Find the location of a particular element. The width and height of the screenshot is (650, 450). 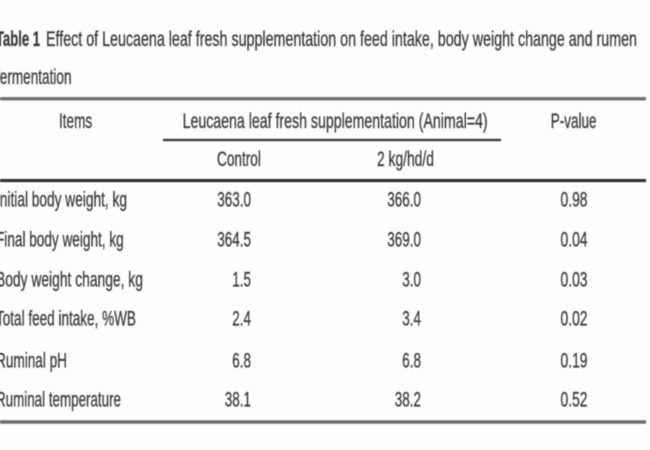

svg-text: Body weight change, kg is located at coordinates (71, 280).